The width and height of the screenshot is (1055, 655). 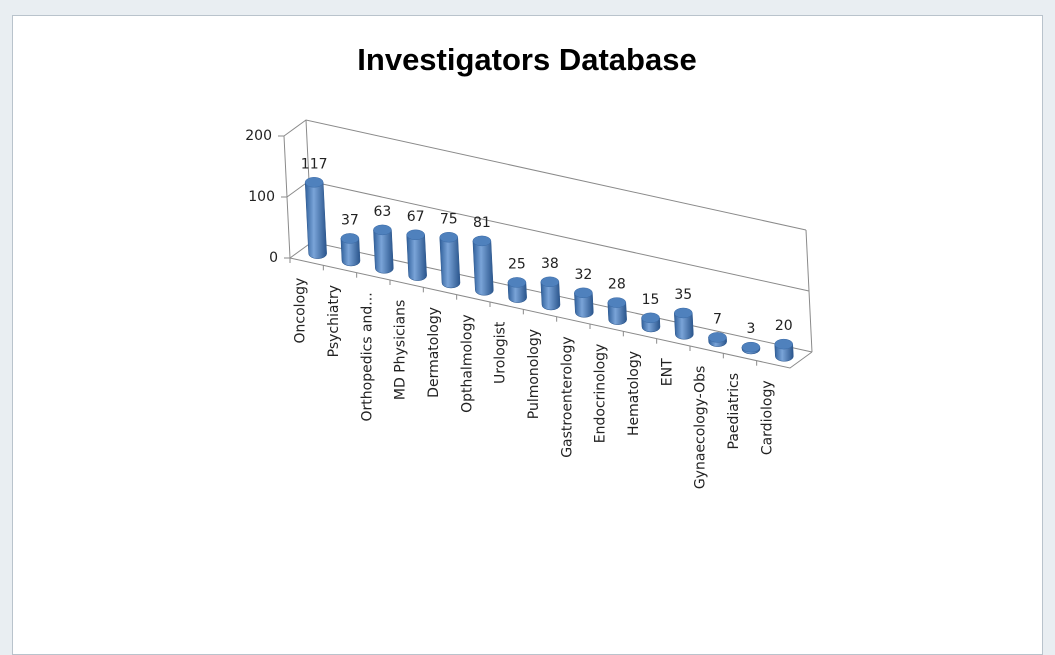 I want to click on y-tick-label: 200, so click(x=258, y=136).